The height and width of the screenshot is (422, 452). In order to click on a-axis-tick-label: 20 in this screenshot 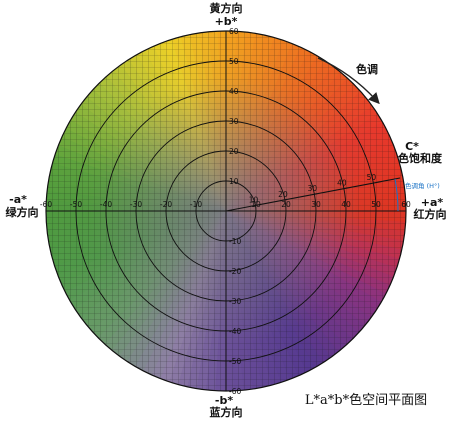, I will do `click(286, 204)`.